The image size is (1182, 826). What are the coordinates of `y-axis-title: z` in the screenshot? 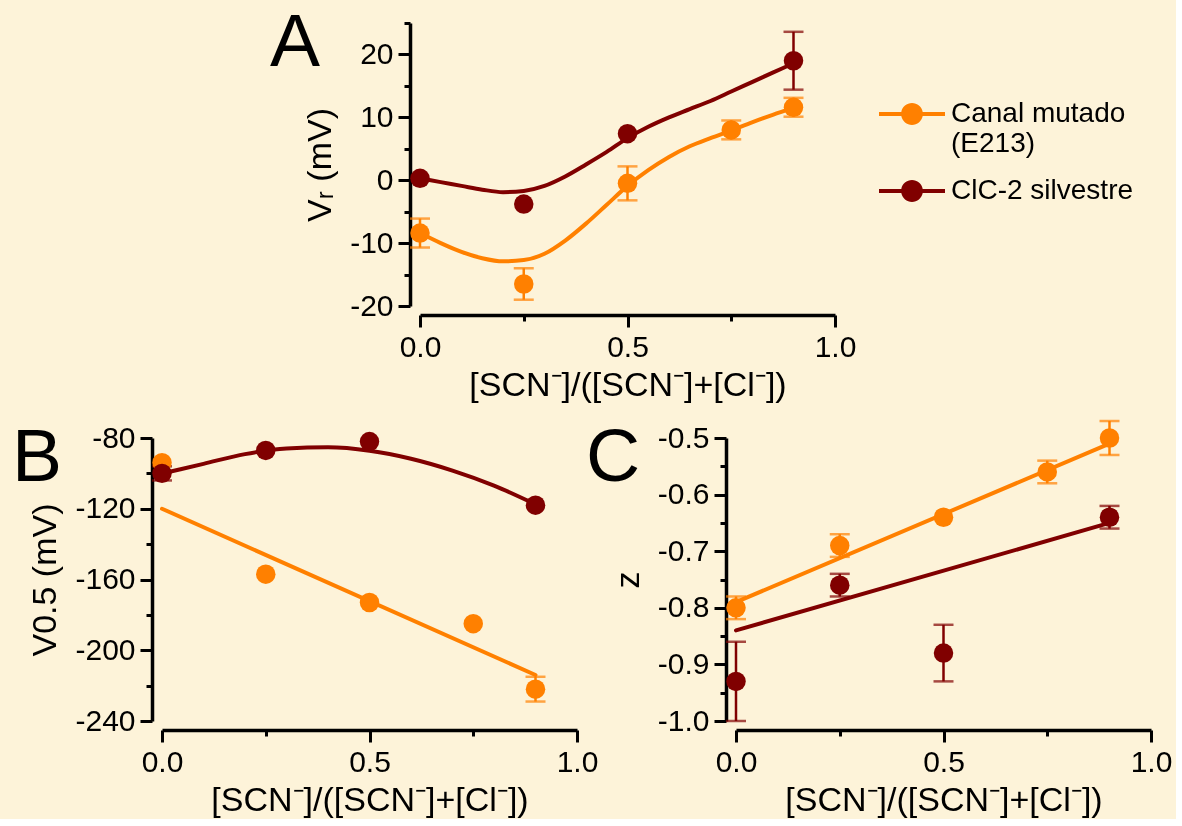 It's located at (626, 580).